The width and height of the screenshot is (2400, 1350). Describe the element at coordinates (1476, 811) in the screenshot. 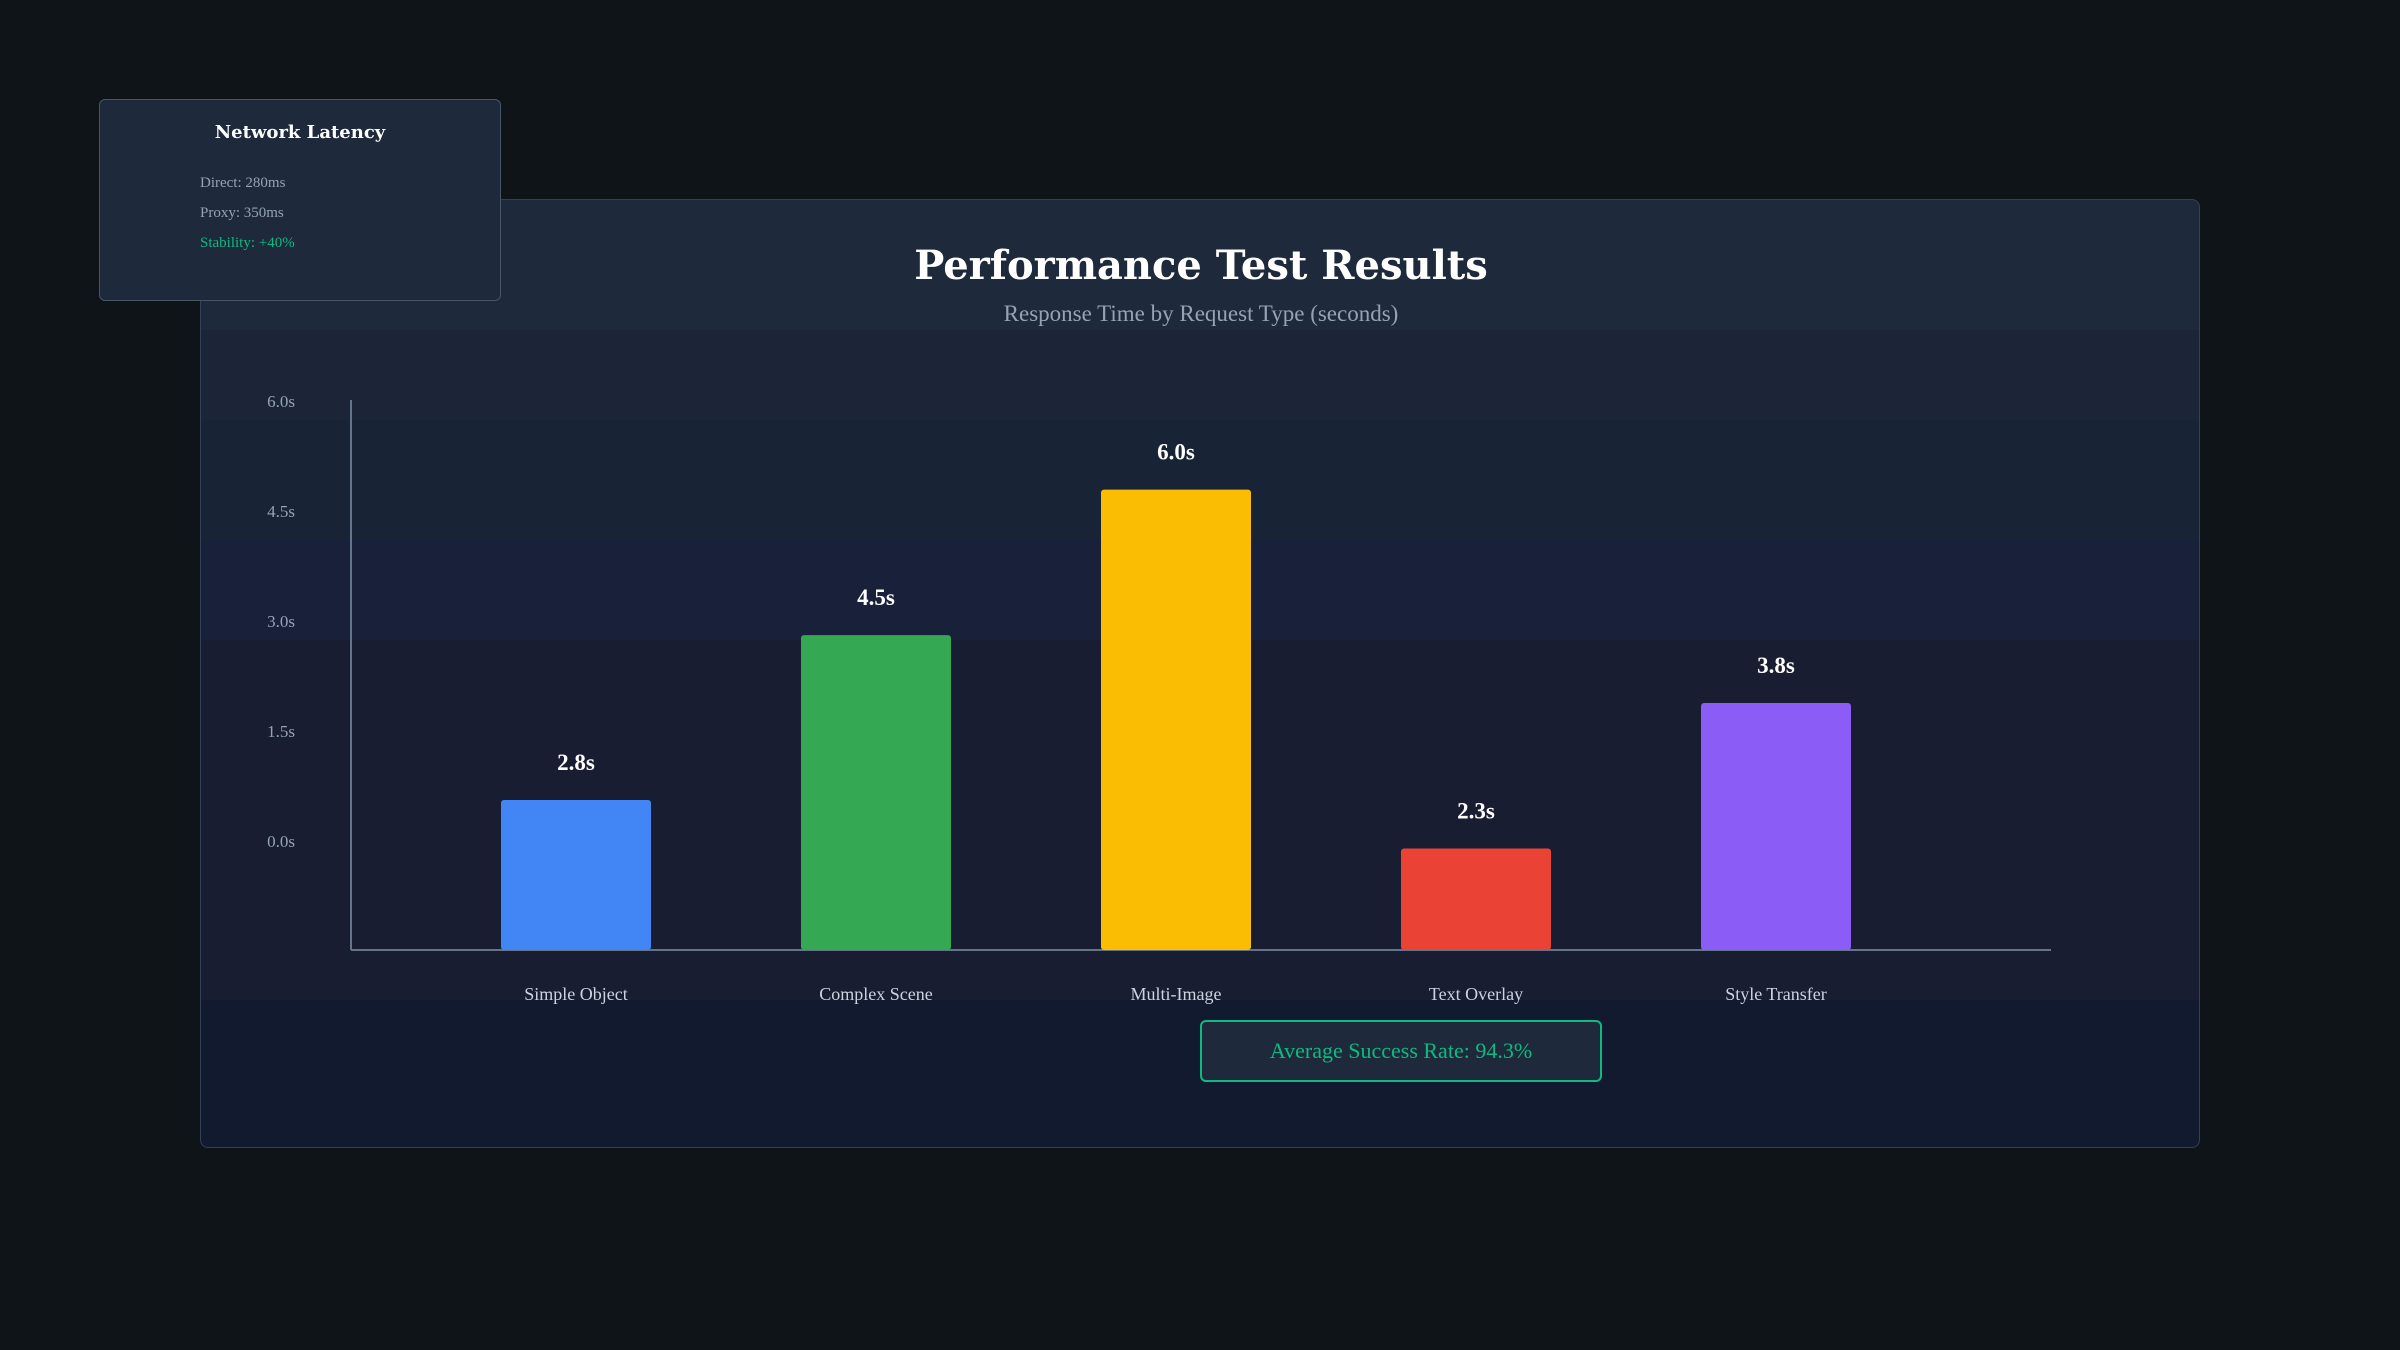

I see `bar-value-label: 2.3s` at that location.